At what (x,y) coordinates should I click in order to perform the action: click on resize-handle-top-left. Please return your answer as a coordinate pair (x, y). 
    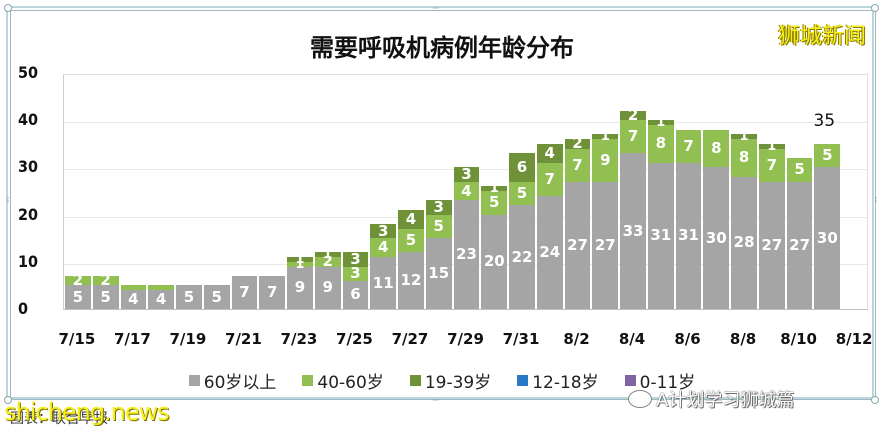
    Looking at the image, I should click on (8, 8).